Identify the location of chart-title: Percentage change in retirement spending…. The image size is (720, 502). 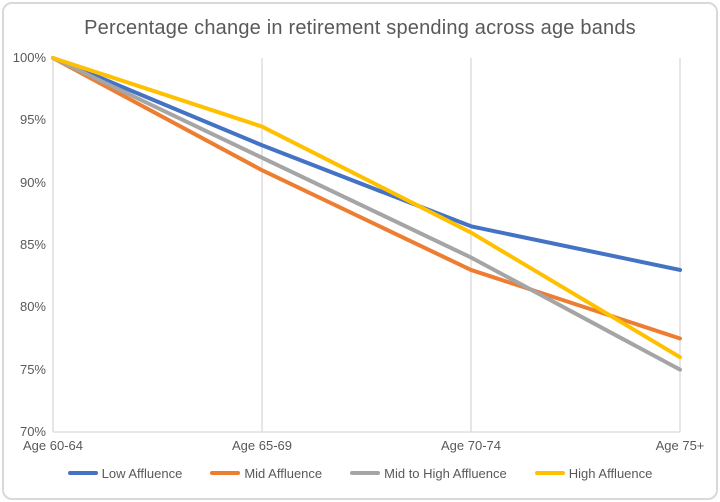
(360, 28).